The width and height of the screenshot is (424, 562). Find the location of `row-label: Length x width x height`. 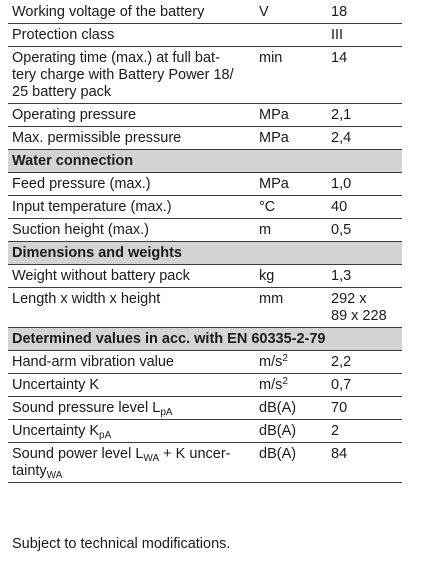

row-label: Length x width x height is located at coordinates (131, 307).